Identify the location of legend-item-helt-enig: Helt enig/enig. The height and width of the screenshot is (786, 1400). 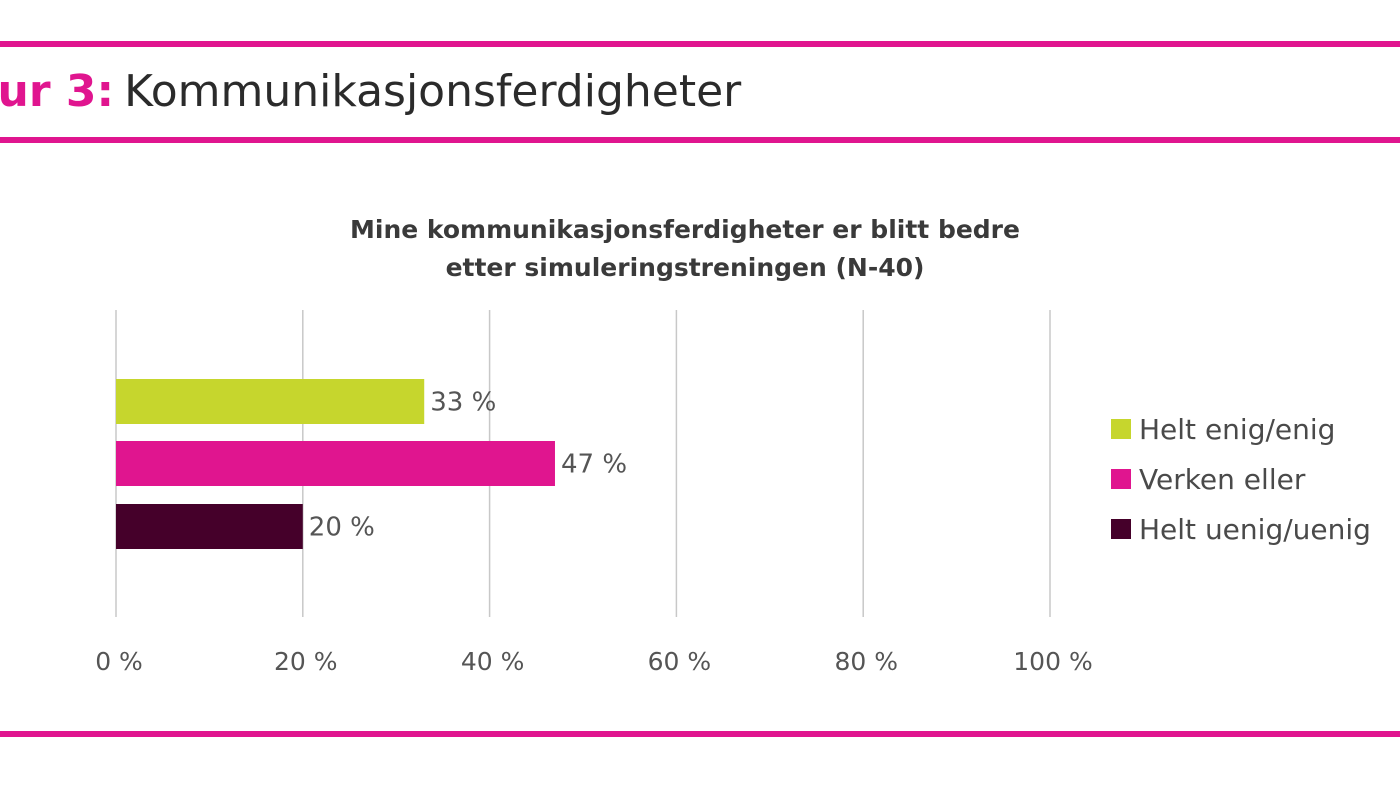
(1241, 429).